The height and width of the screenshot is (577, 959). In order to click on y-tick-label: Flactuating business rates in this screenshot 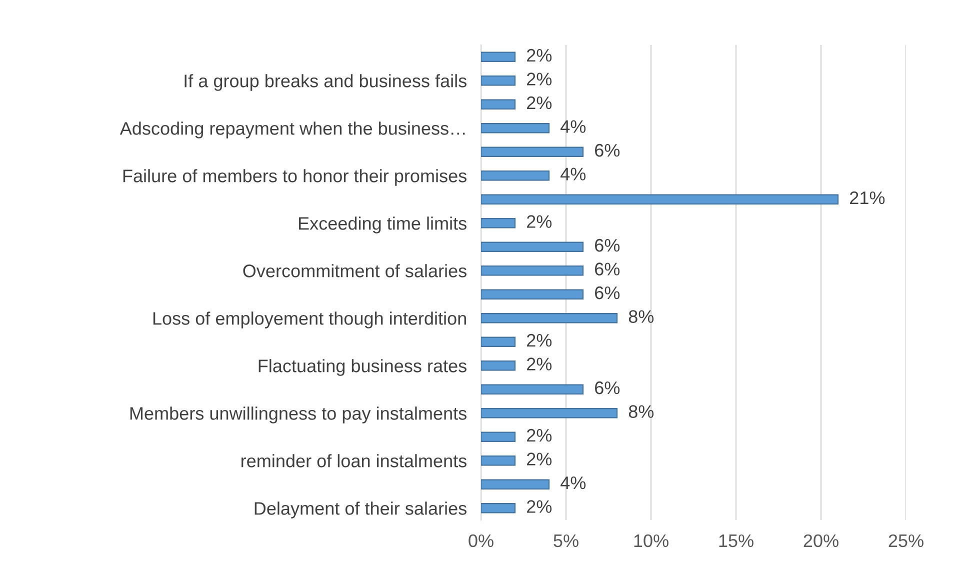, I will do `click(362, 367)`.